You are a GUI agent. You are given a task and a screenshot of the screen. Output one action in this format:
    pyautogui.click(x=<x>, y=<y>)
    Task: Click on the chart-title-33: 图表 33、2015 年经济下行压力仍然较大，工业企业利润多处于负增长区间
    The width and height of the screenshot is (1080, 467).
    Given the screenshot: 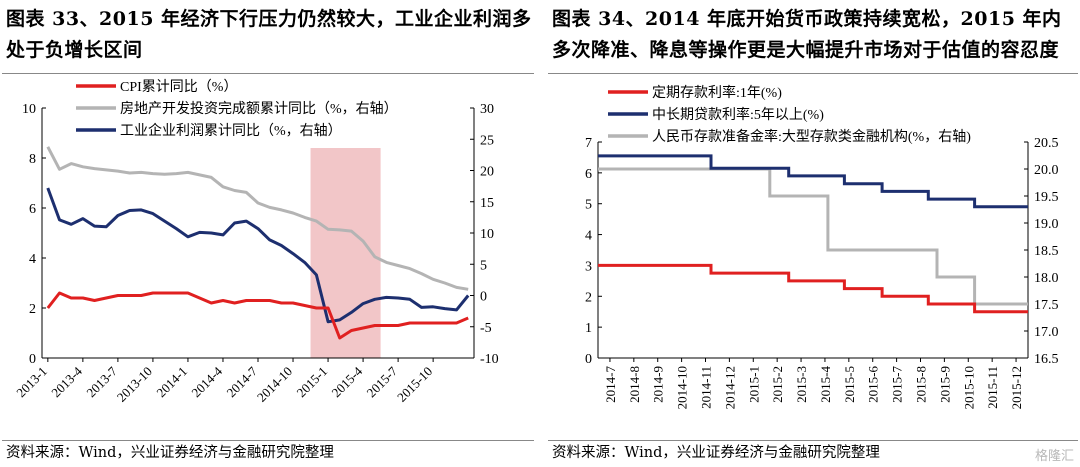 What is the action you would take?
    pyautogui.click(x=269, y=34)
    